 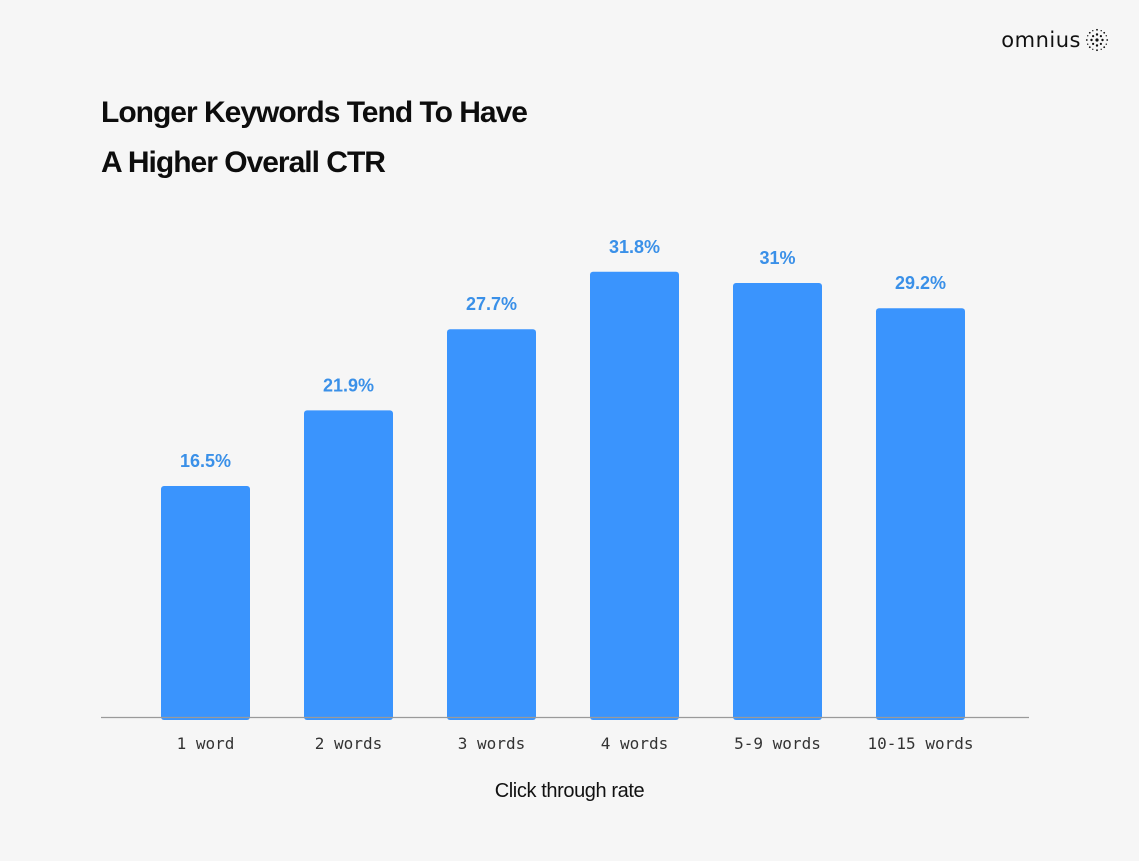 What do you see at coordinates (314, 112) in the screenshot?
I see `chart-title-line-1: Longer Keywords Tend To Have` at bounding box center [314, 112].